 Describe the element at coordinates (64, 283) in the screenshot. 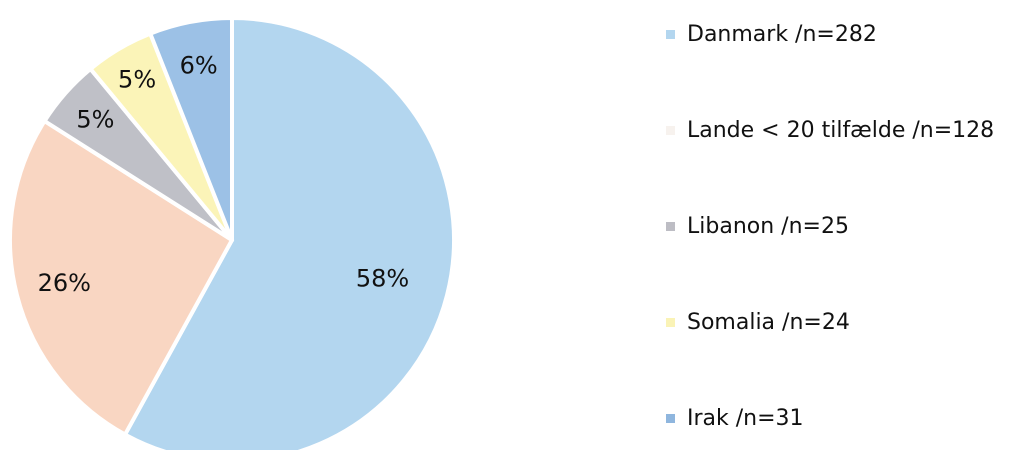

I see `pie-slice-label-2: 26%` at that location.